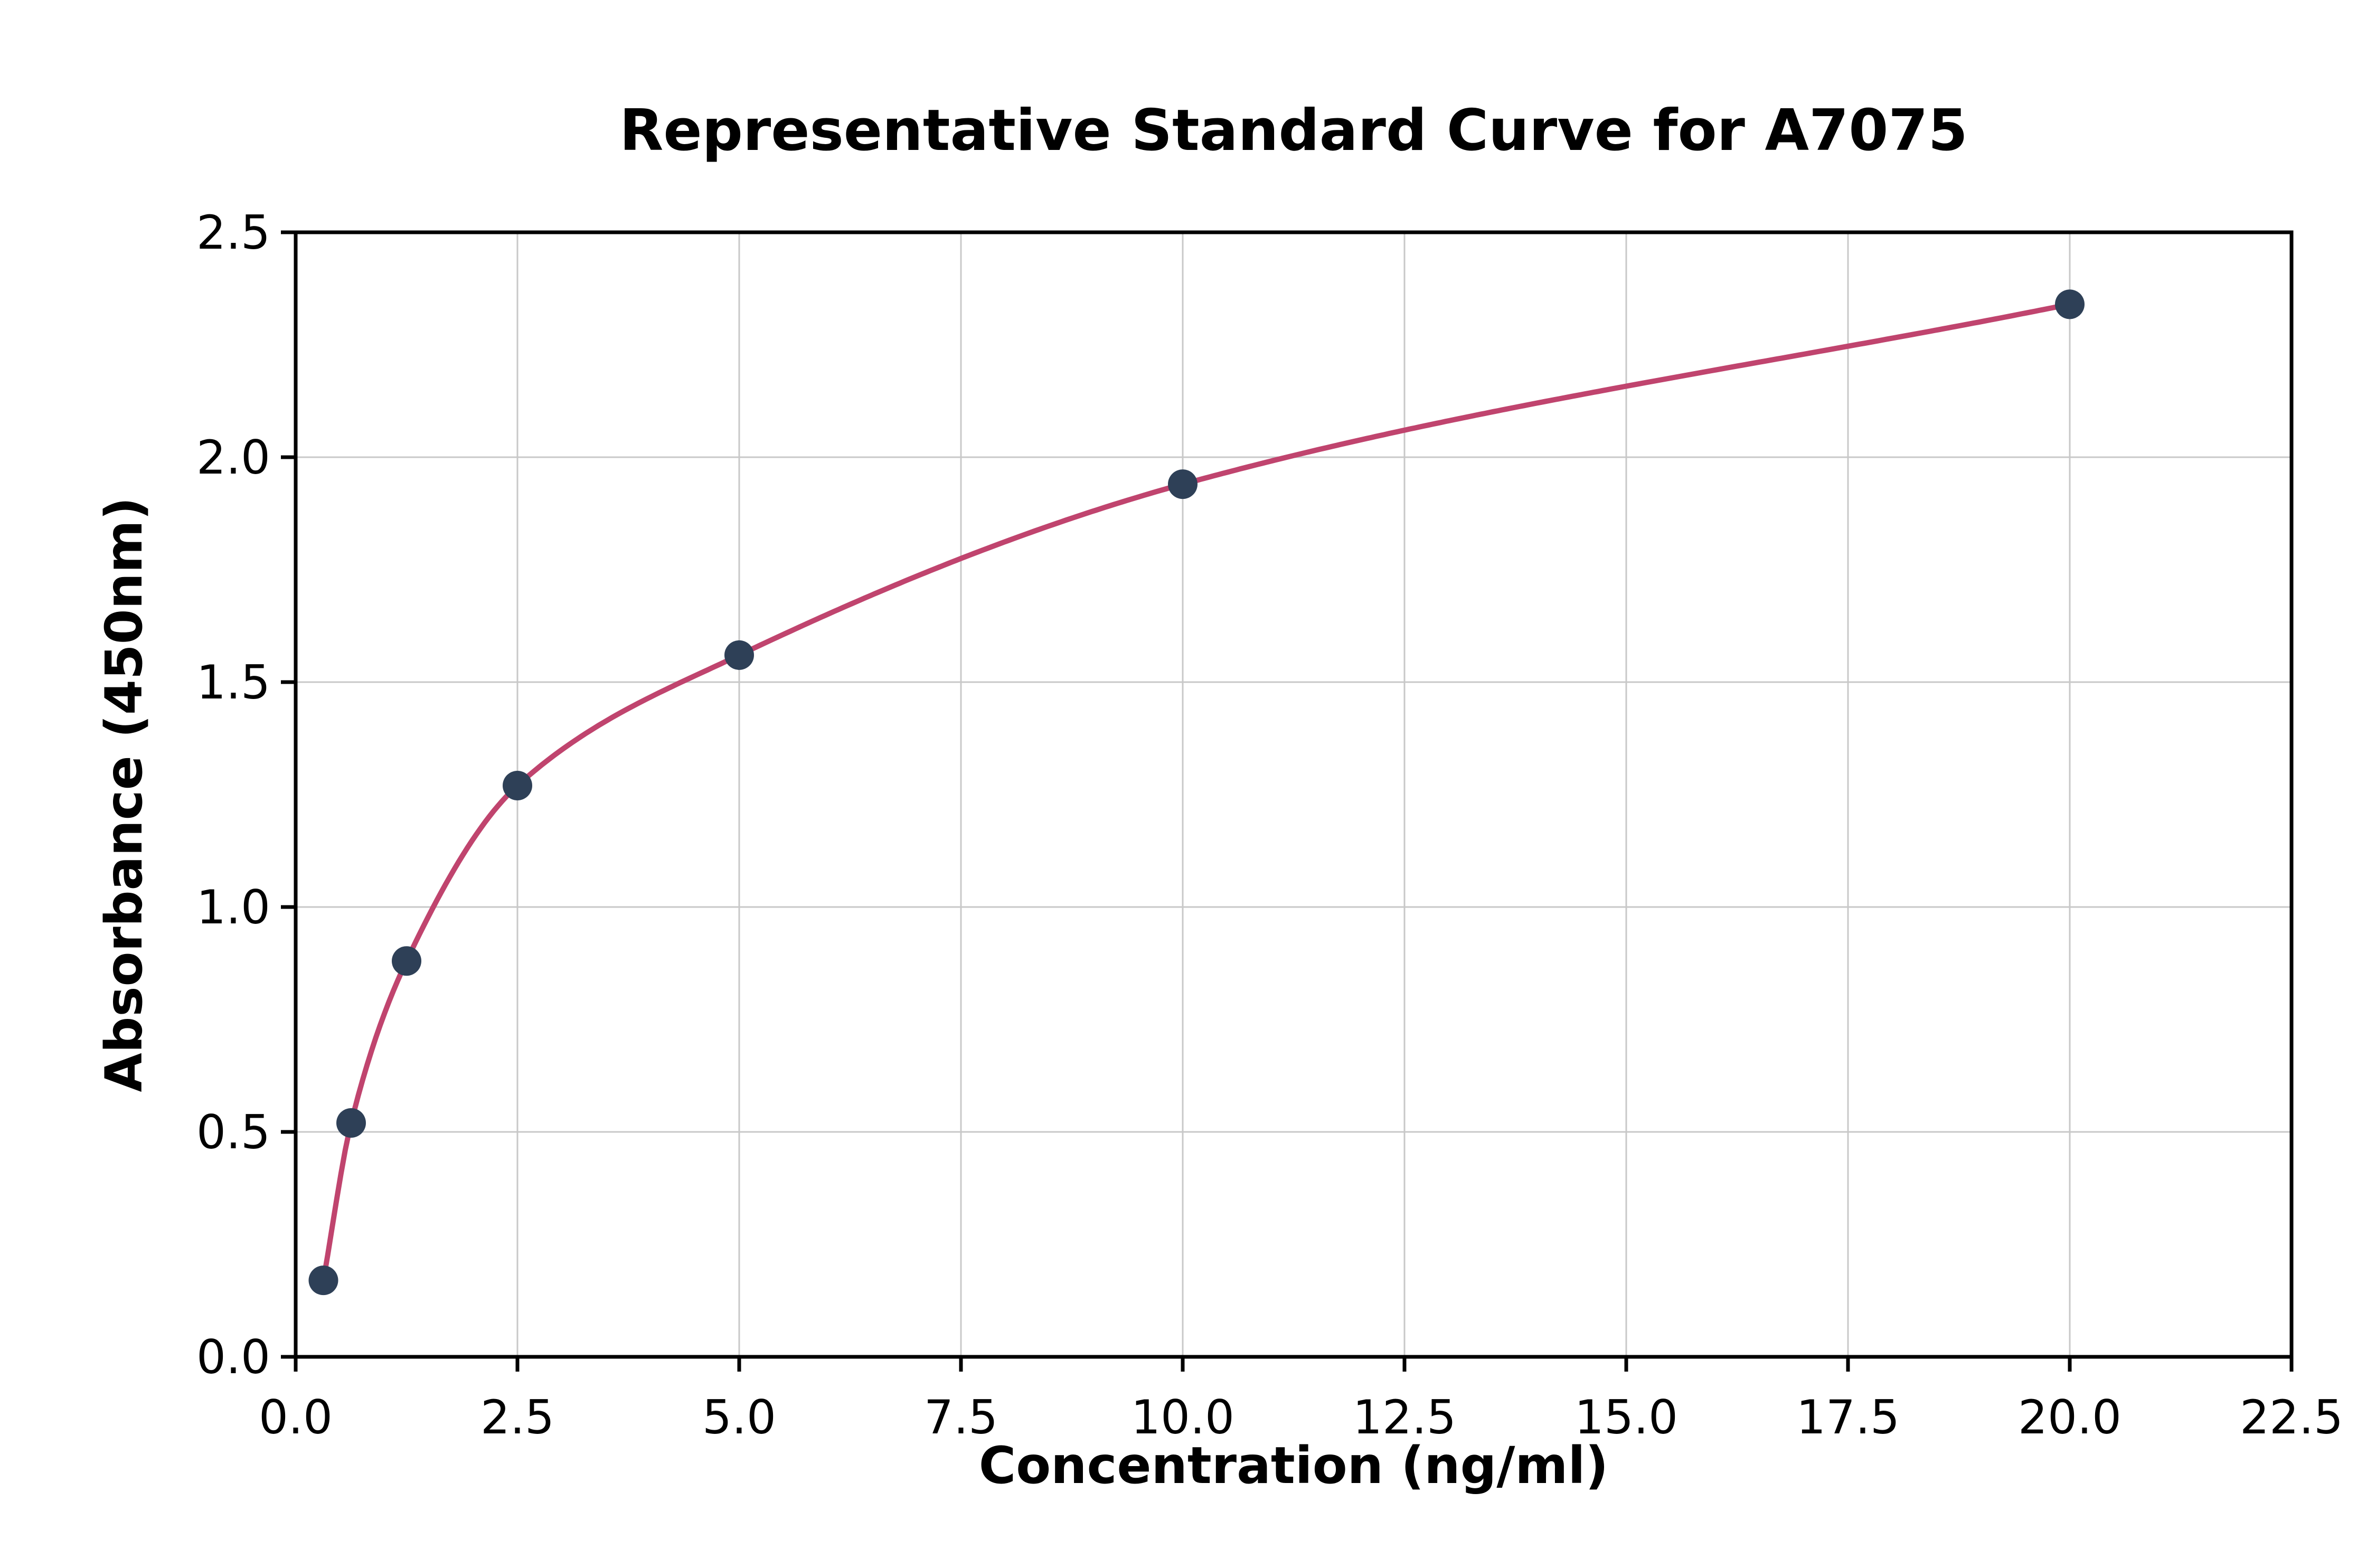  What do you see at coordinates (233, 907) in the screenshot?
I see `y-tick-label: 1.0` at bounding box center [233, 907].